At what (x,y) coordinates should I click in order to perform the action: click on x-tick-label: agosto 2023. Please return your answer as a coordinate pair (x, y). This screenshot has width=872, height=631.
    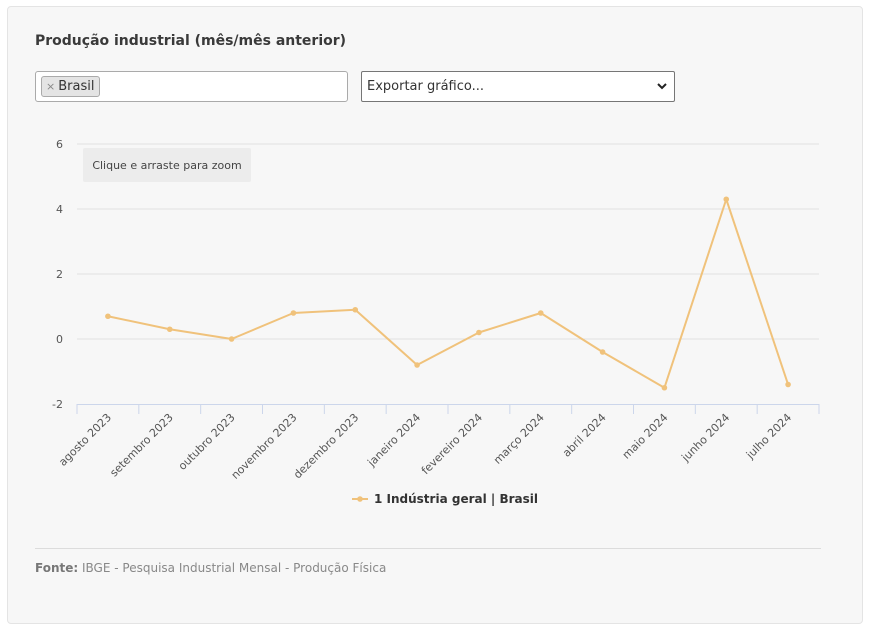
    Looking at the image, I should click on (85, 440).